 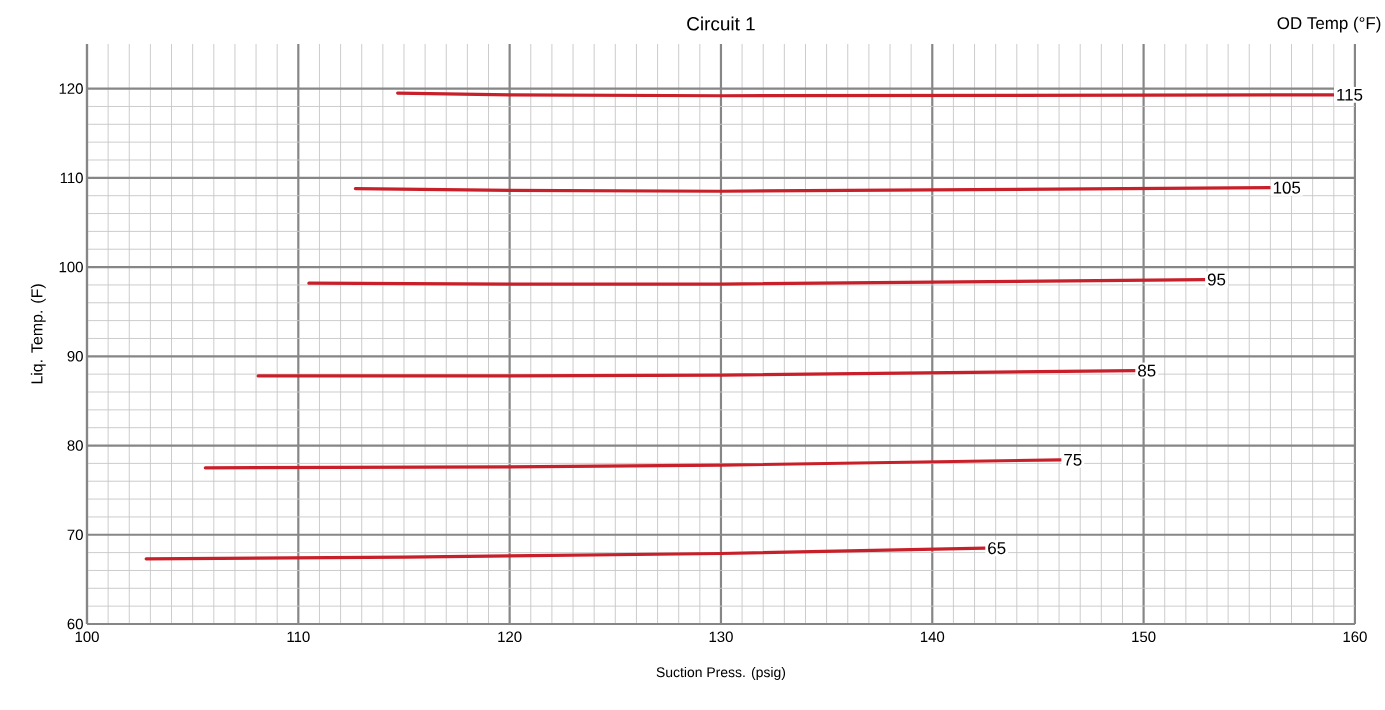 What do you see at coordinates (1287, 187) in the screenshot?
I see `series-label: 105` at bounding box center [1287, 187].